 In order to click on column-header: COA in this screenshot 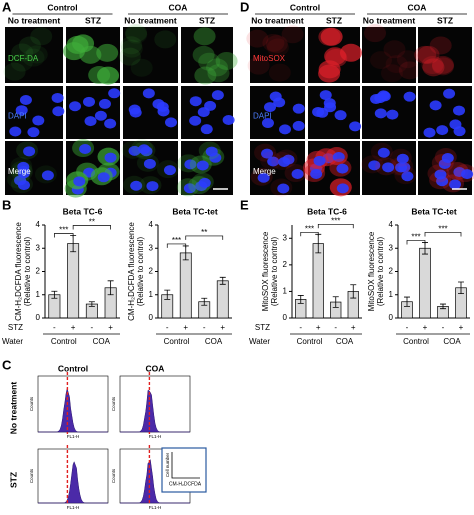, I will do `click(155, 368)`.